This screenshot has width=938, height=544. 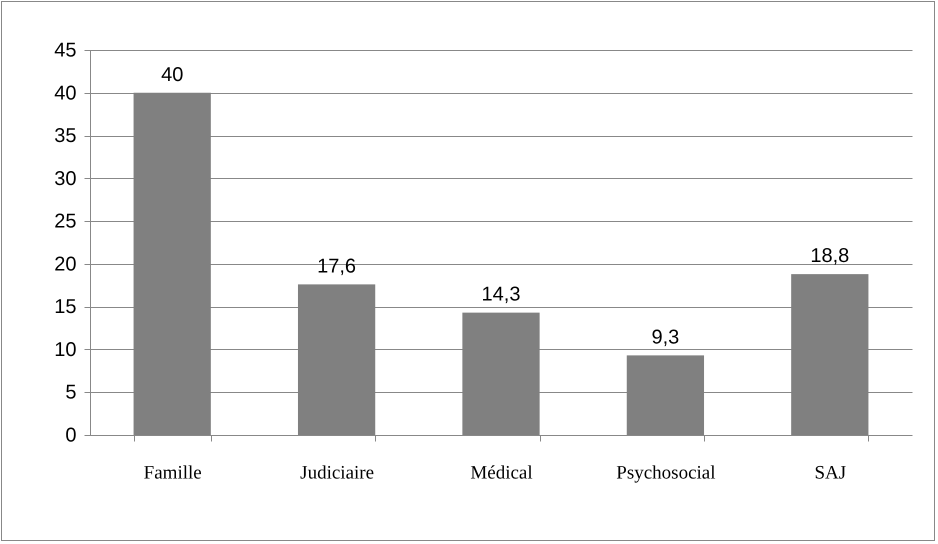 I want to click on y-tick-label: 15, so click(x=65, y=307).